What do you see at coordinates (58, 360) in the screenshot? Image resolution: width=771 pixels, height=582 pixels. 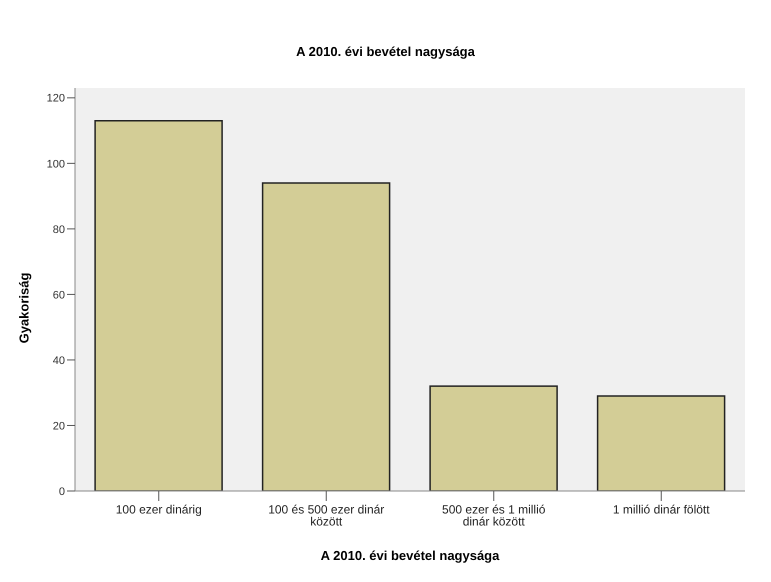 I see `y-tick-label: 40` at bounding box center [58, 360].